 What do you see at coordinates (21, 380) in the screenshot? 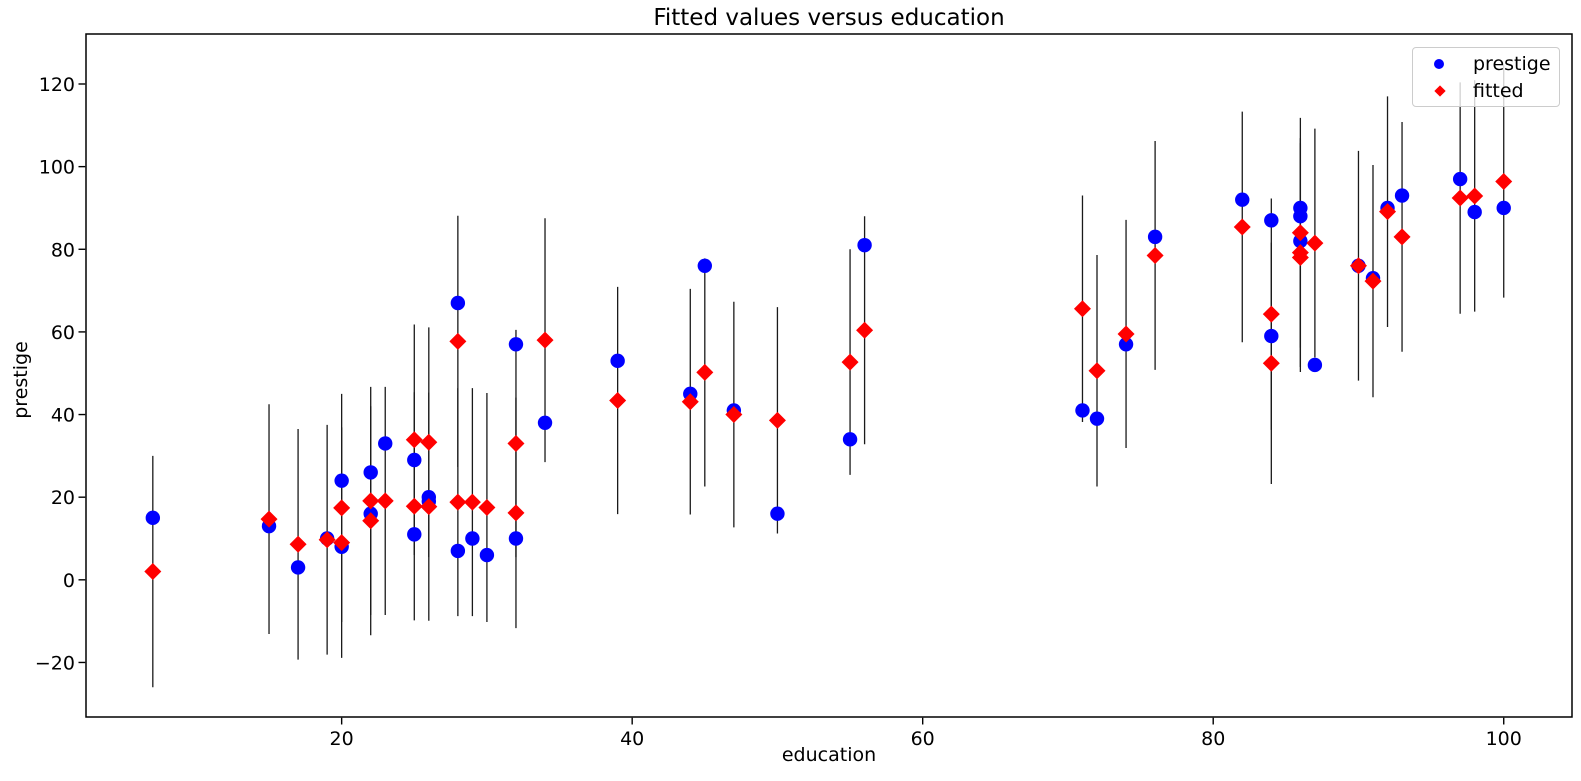
I see `y-axis-label: prestige` at bounding box center [21, 380].